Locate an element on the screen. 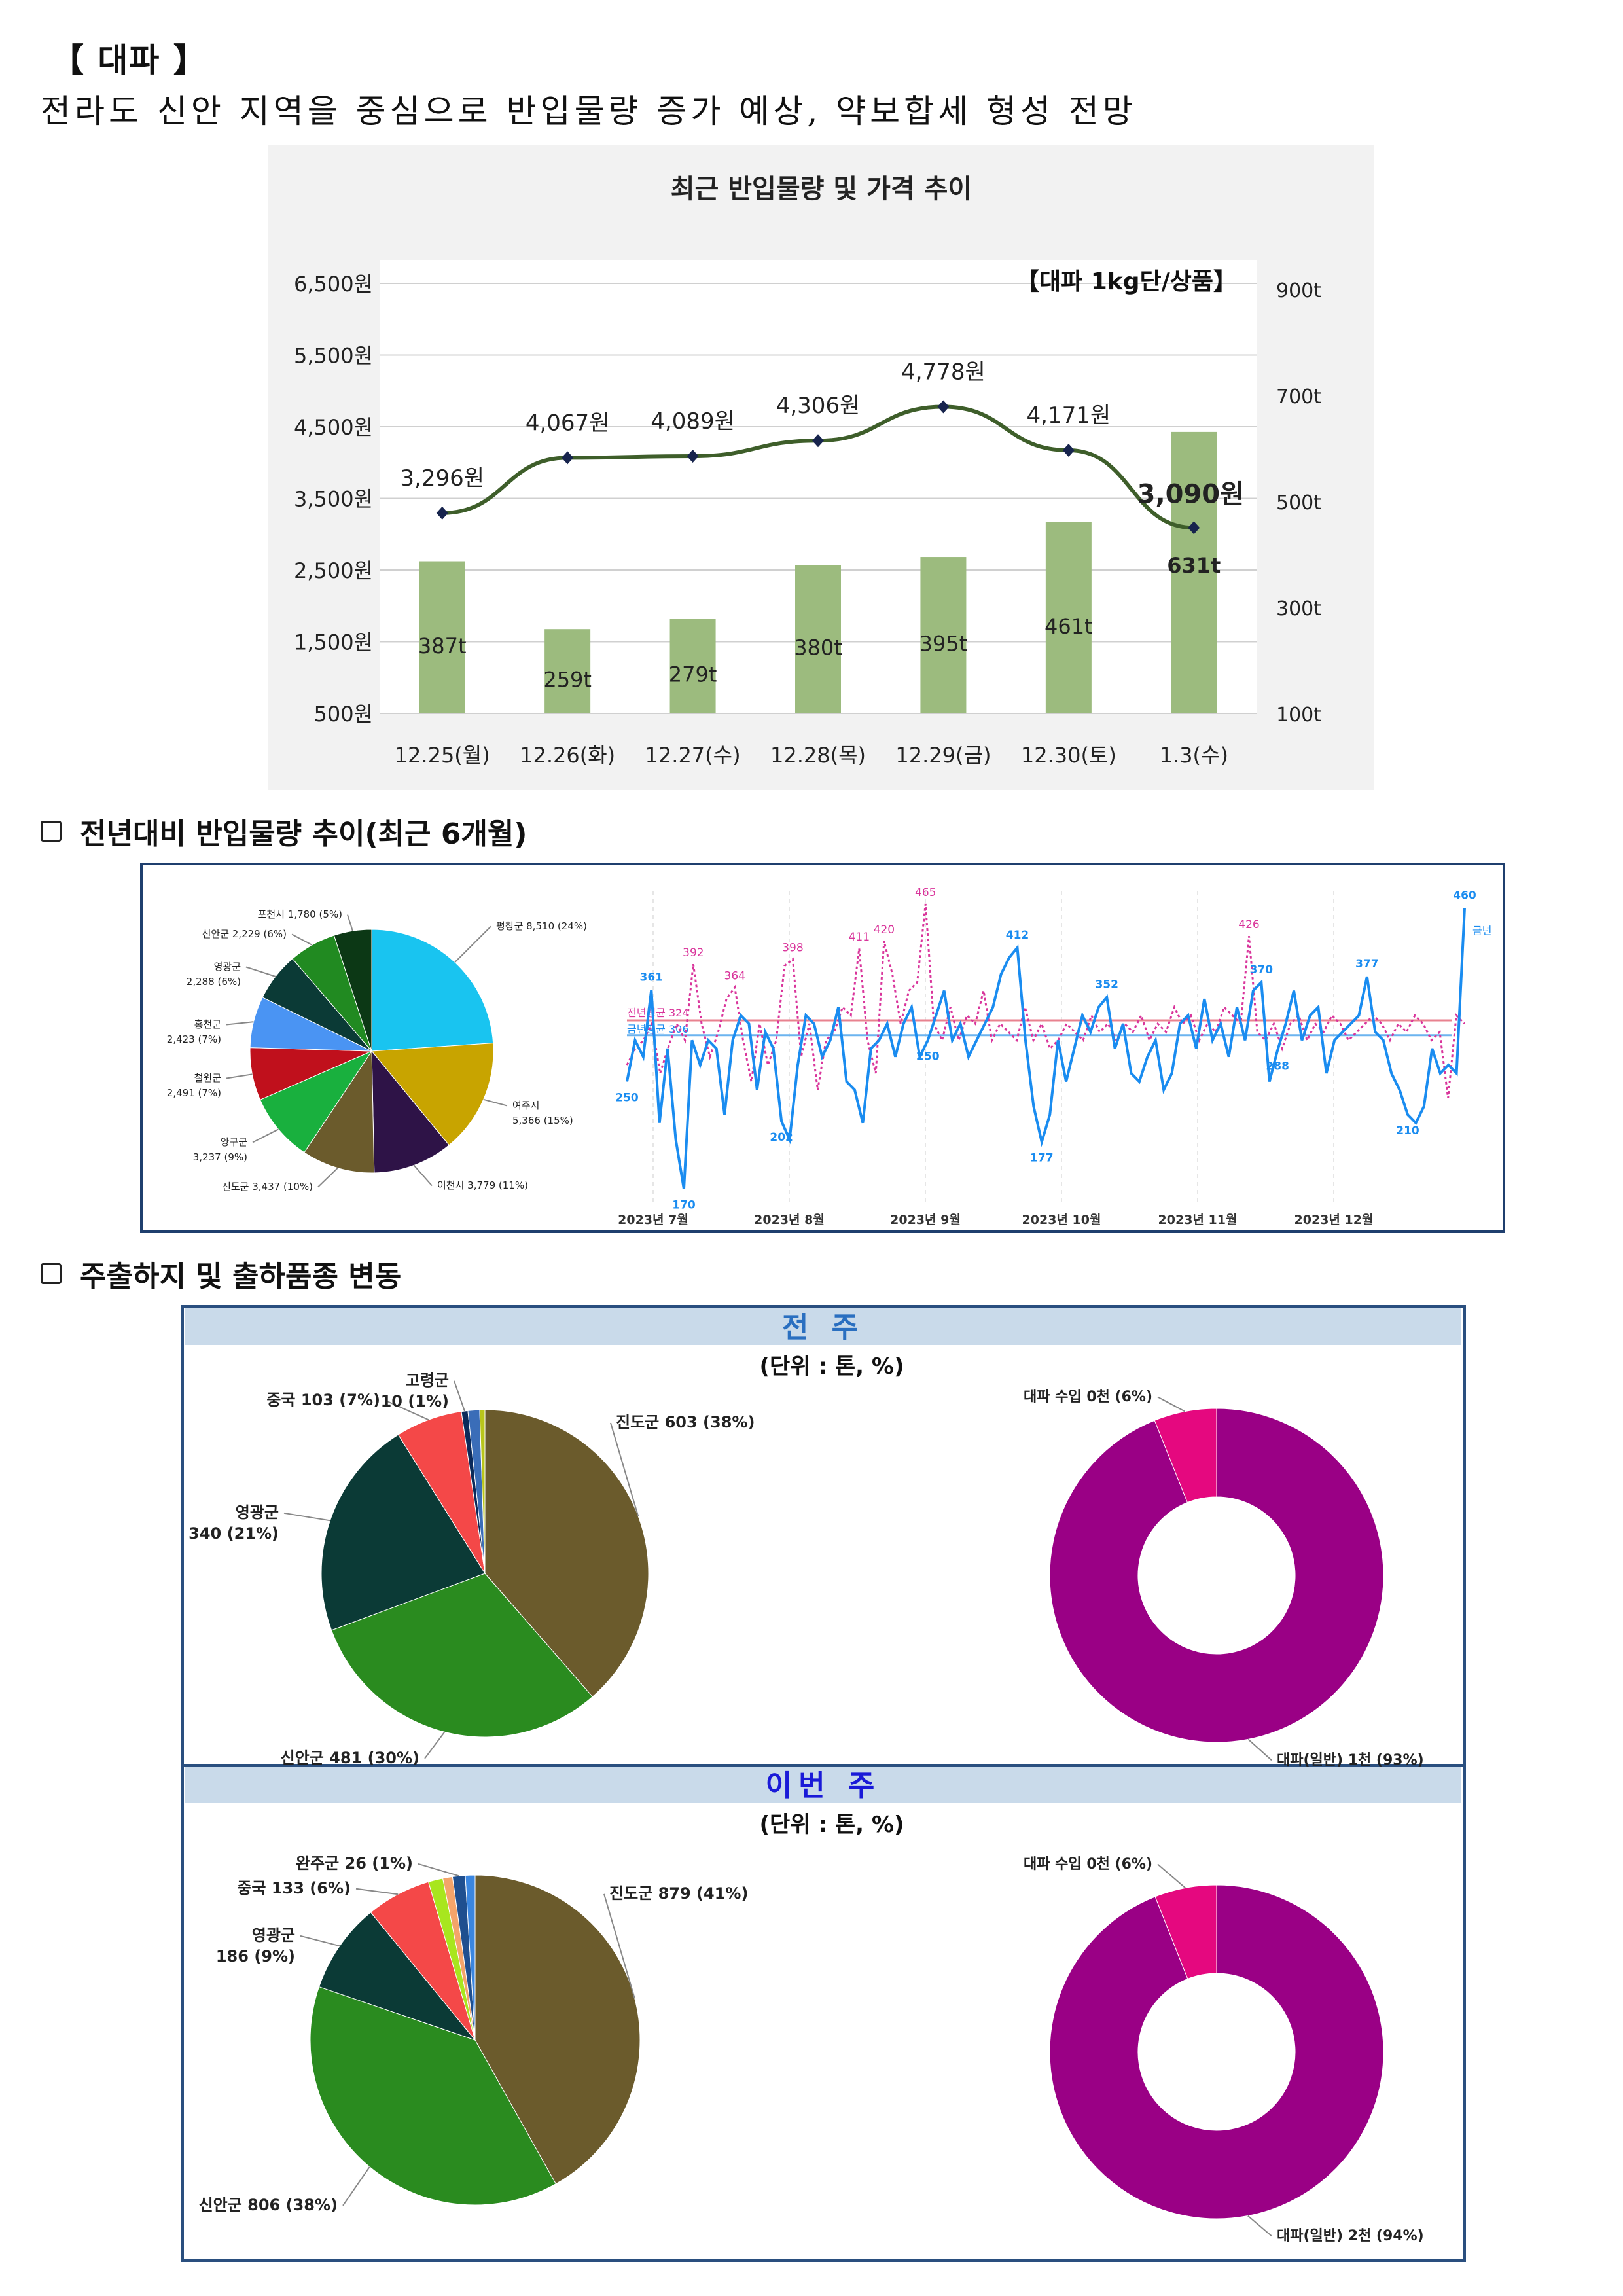  y-right-tick-label: 500t is located at coordinates (1298, 503).